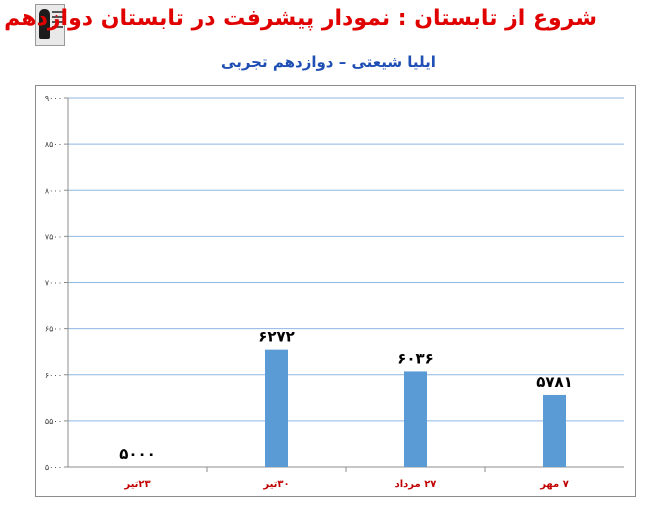 The image size is (657, 530). What do you see at coordinates (554, 484) in the screenshot?
I see `x-tick-label: ۷ مهر` at bounding box center [554, 484].